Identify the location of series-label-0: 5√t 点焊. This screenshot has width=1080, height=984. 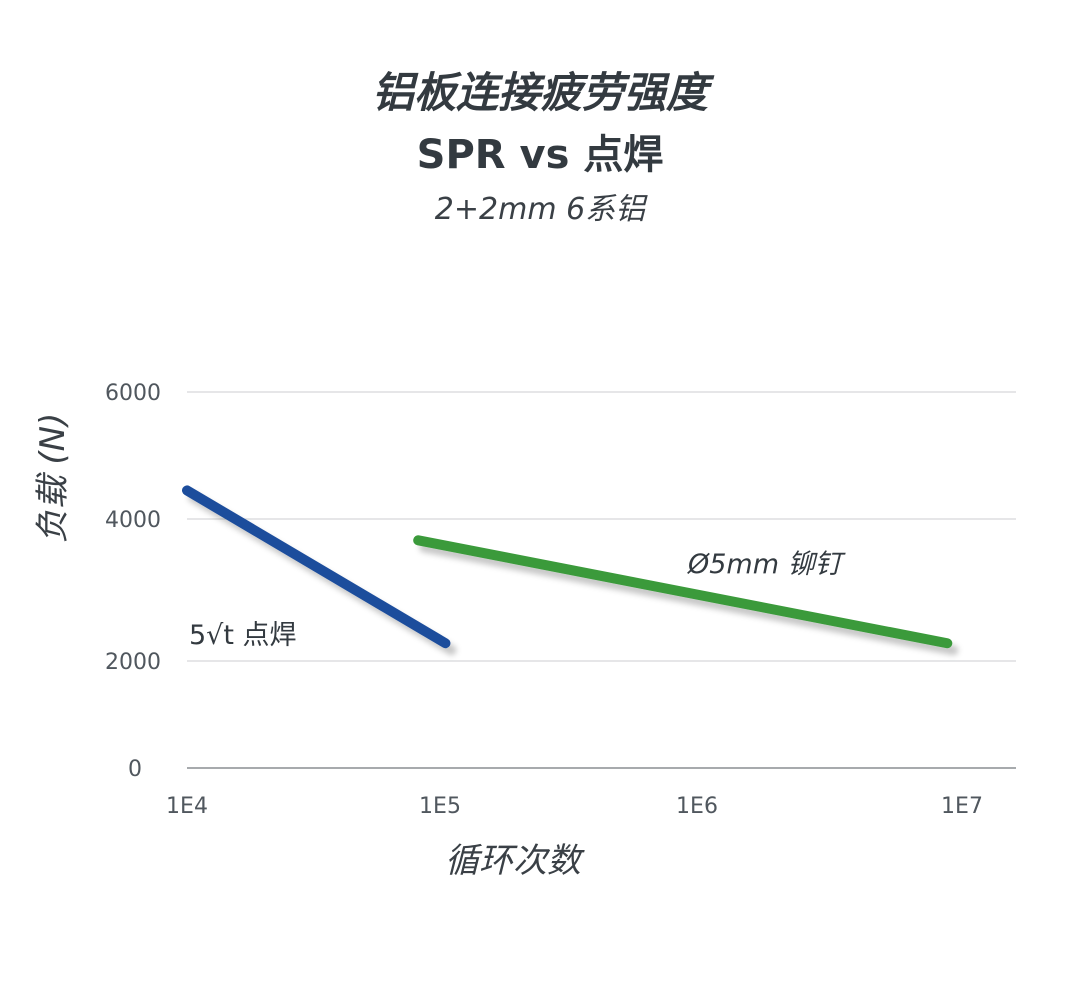
(243, 635).